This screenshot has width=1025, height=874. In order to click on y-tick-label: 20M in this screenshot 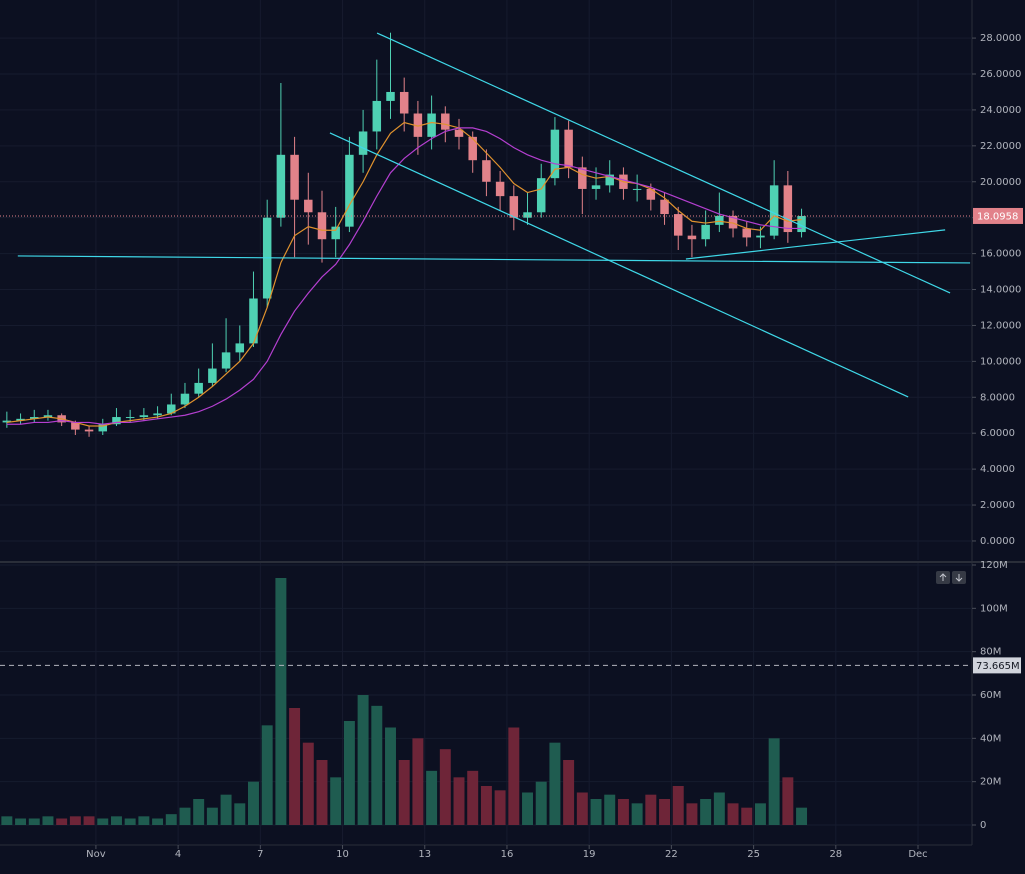, I will do `click(990, 782)`.